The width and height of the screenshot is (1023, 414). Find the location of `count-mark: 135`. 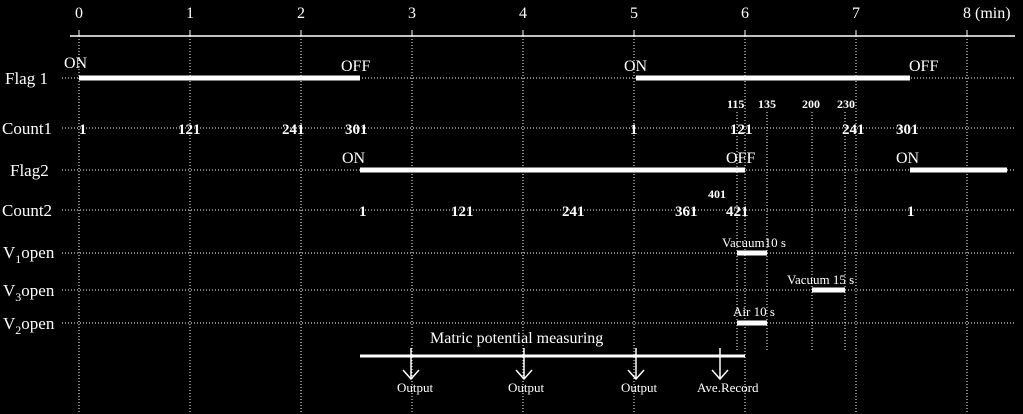

count-mark: 135 is located at coordinates (767, 104).